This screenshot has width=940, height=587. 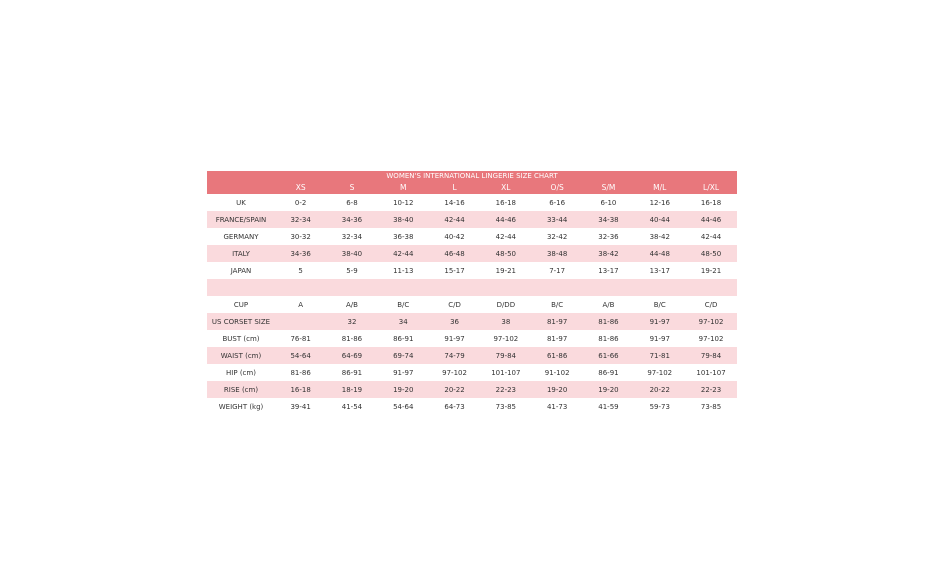 I want to click on table-cell: 32-42, so click(x=557, y=236).